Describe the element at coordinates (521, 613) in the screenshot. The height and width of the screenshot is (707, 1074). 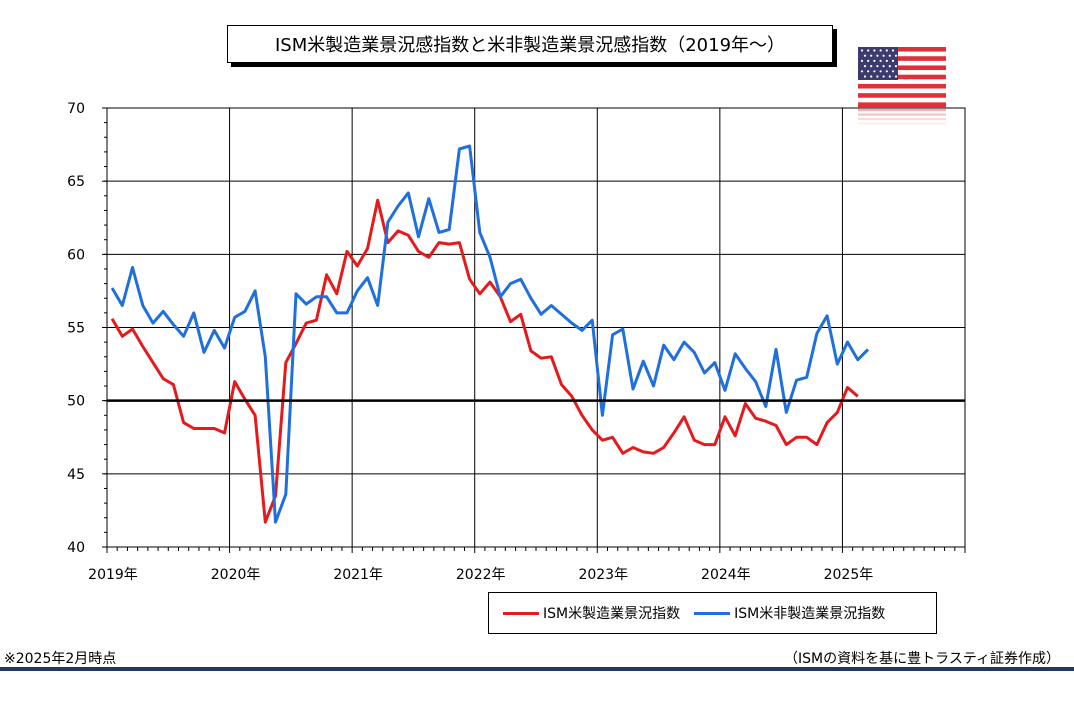
I see `legend-swatch-manufacturing` at that location.